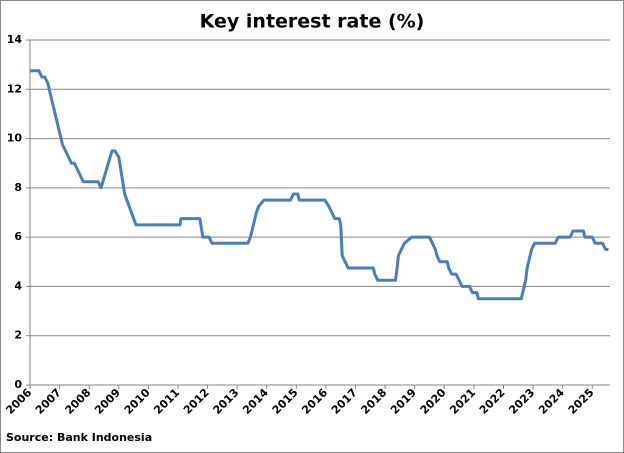  What do you see at coordinates (15, 138) in the screenshot?
I see `y-tick-label: 10` at bounding box center [15, 138].